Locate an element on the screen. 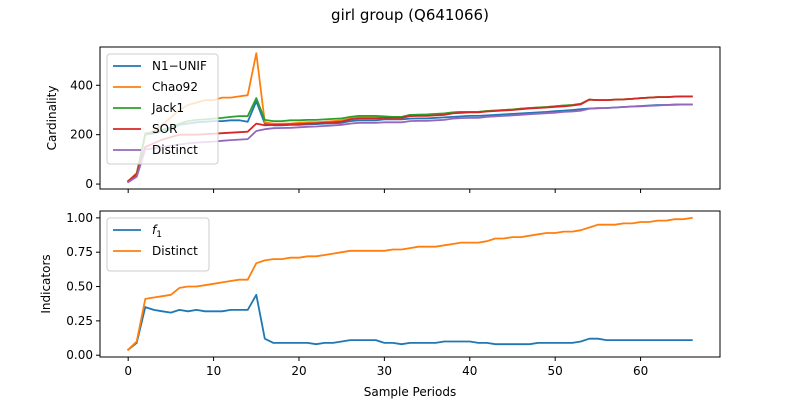  cardinality-legend-label: SOR is located at coordinates (164, 129).